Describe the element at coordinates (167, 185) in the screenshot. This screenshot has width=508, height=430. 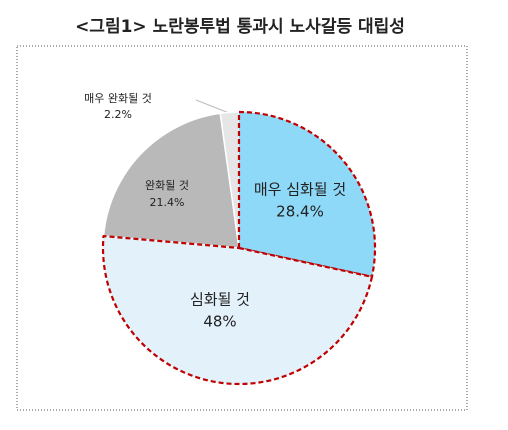
I see `slice-label: 완화될 것` at that location.